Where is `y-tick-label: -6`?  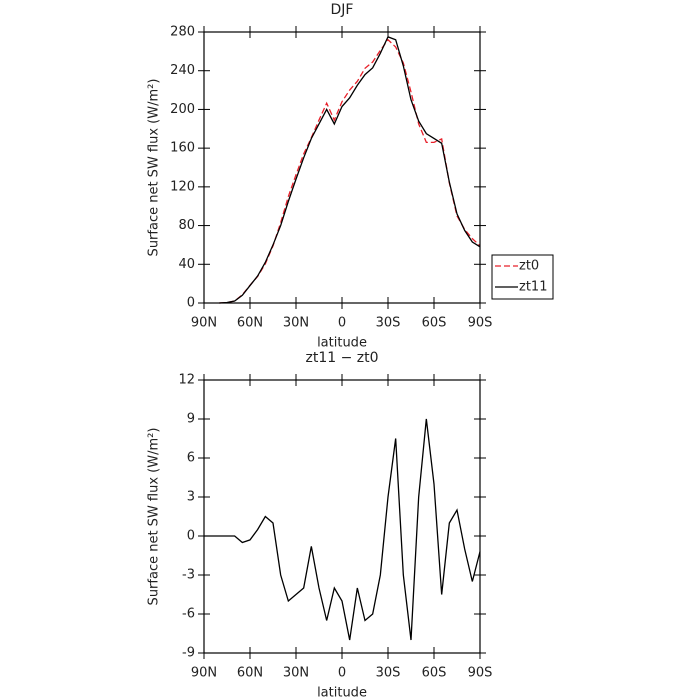
y-tick-label: -6 is located at coordinates (188, 614).